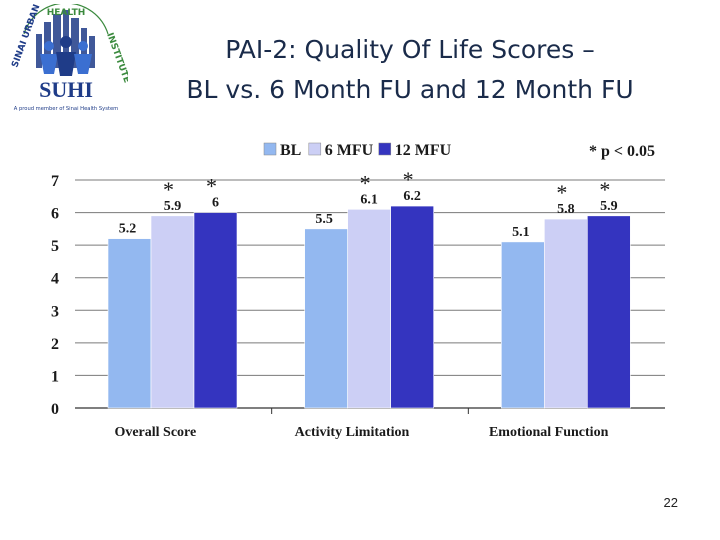 This screenshot has height=540, width=720. Describe the element at coordinates (410, 89) in the screenshot. I see `slide-title-line-2: BL vs. 6 Month FU and 12 Month FU` at that location.